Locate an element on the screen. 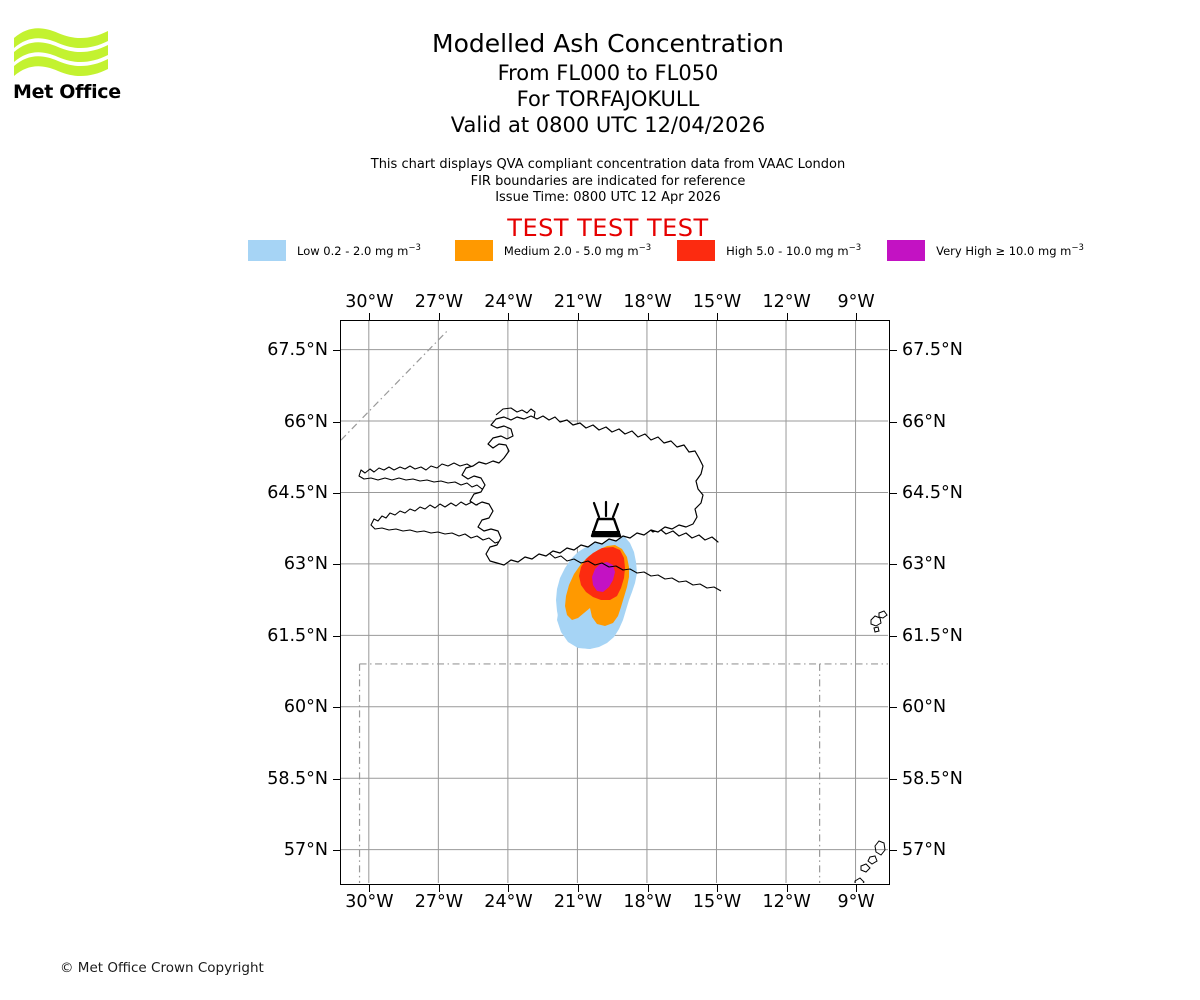  lat-tick-label-right-5: 60°N is located at coordinates (924, 707).